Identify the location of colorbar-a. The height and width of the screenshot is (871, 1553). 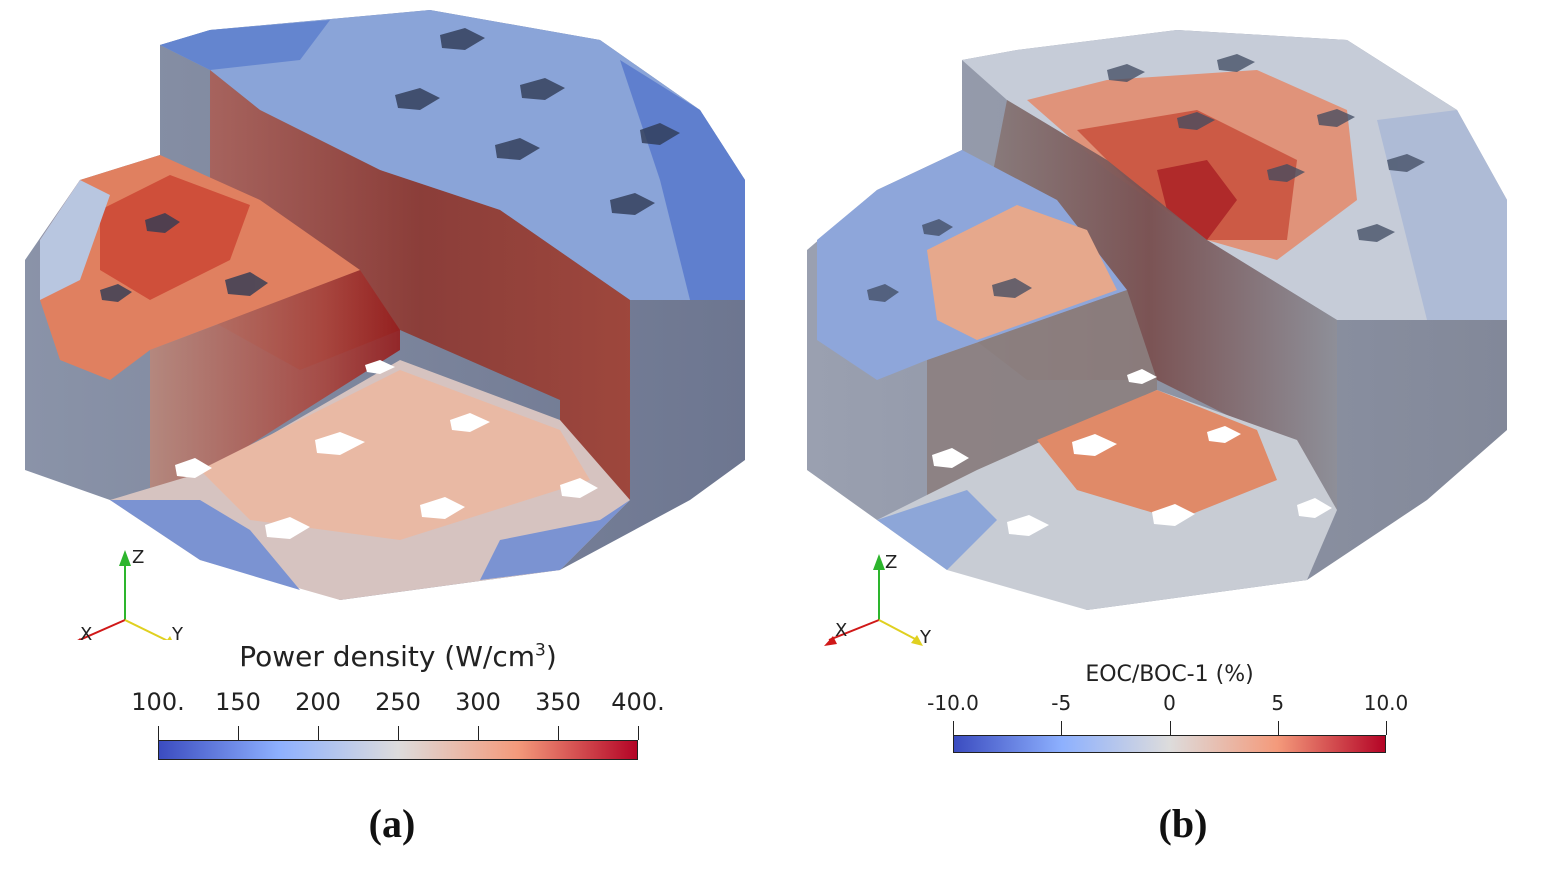
(398, 750).